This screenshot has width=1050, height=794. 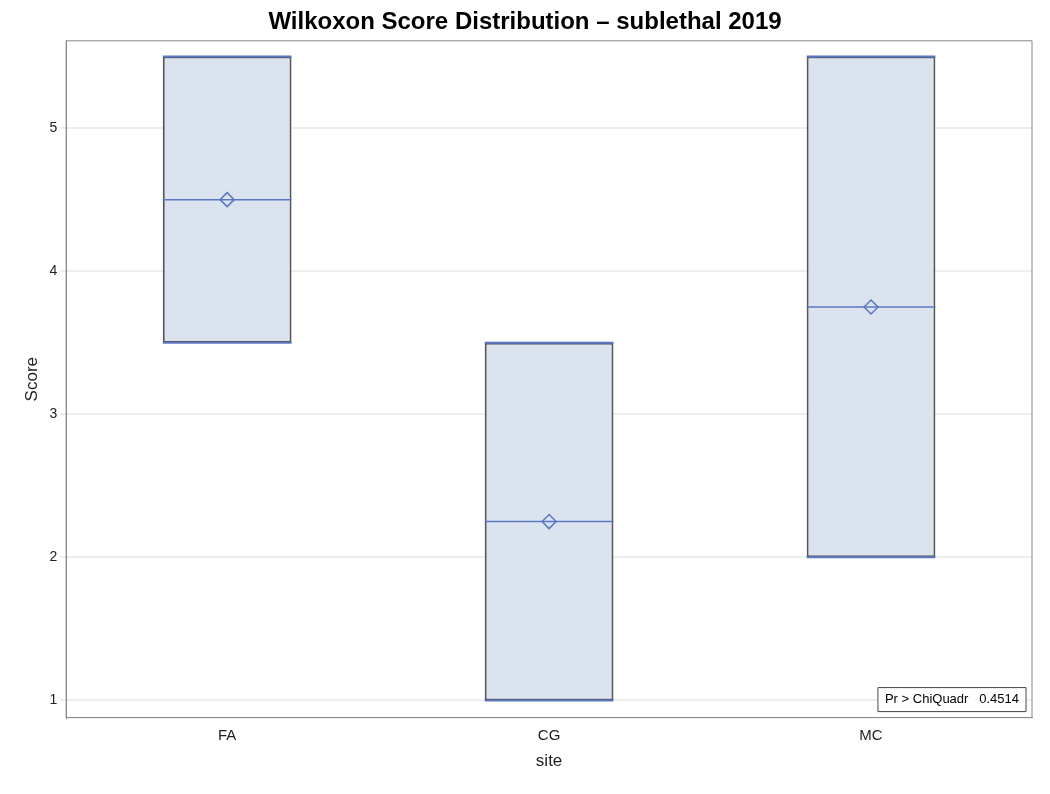 I want to click on x-axis-title: site, so click(x=549, y=761).